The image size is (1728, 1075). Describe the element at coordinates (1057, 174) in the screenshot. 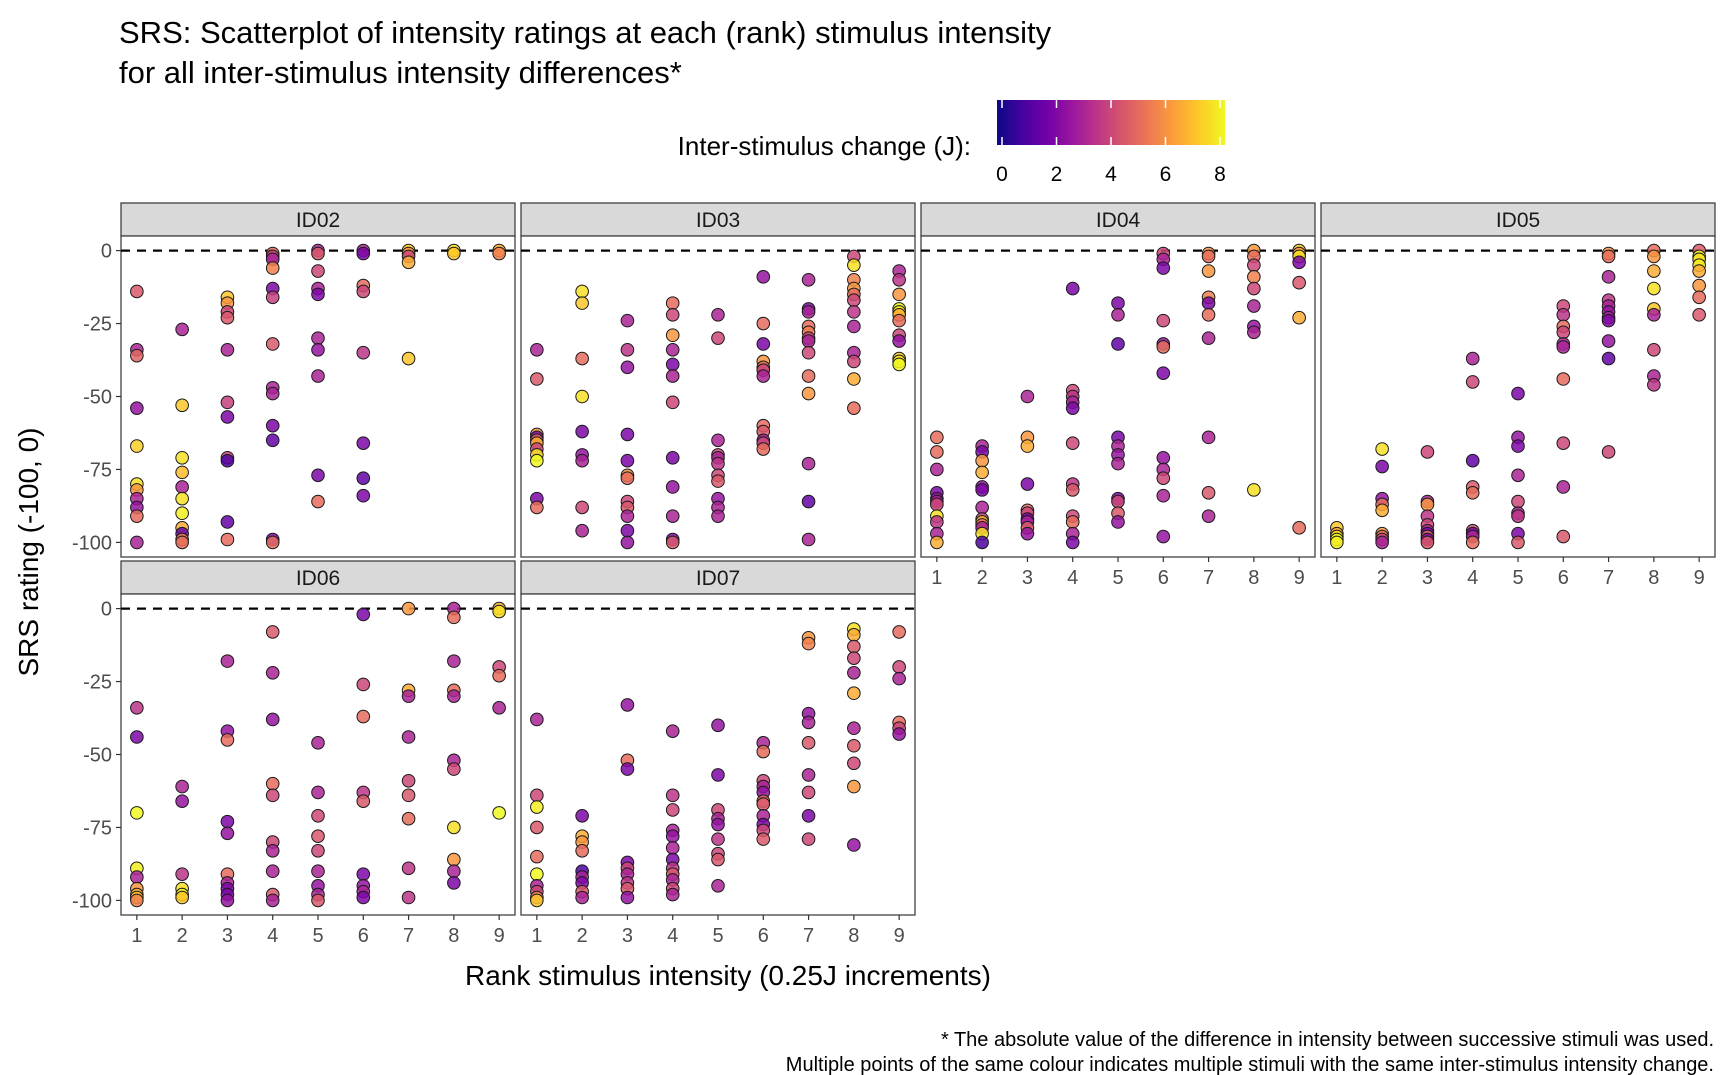

I see `legend-tick-label: 2` at that location.